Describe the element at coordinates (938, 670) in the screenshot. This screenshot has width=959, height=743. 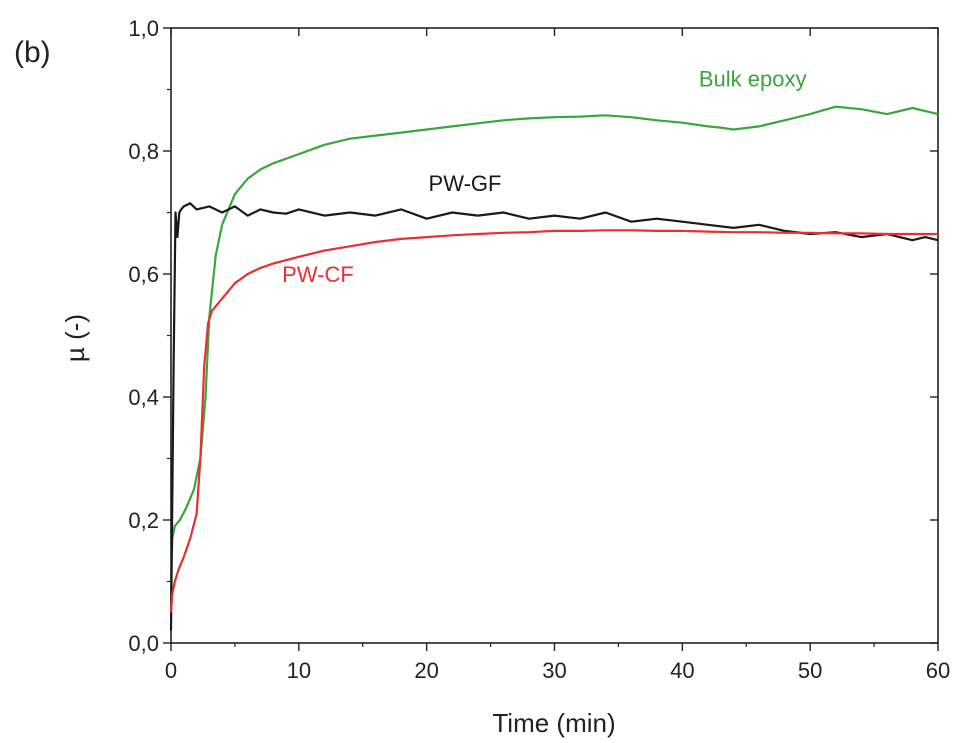
I see `x-tick-label: 60` at that location.